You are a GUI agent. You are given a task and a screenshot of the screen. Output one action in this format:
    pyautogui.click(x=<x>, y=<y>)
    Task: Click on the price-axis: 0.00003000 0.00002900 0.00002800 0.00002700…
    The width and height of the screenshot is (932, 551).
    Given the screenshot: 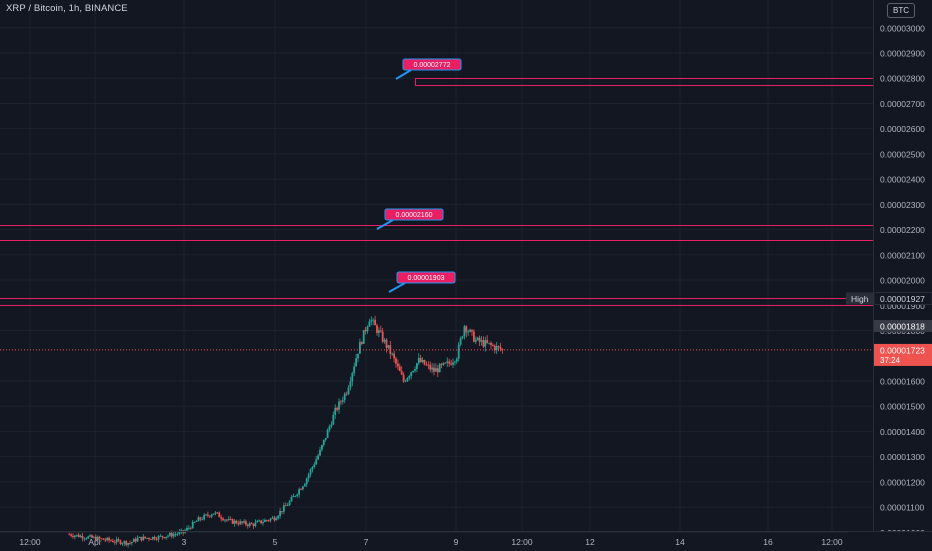 What is the action you would take?
    pyautogui.click(x=889, y=275)
    